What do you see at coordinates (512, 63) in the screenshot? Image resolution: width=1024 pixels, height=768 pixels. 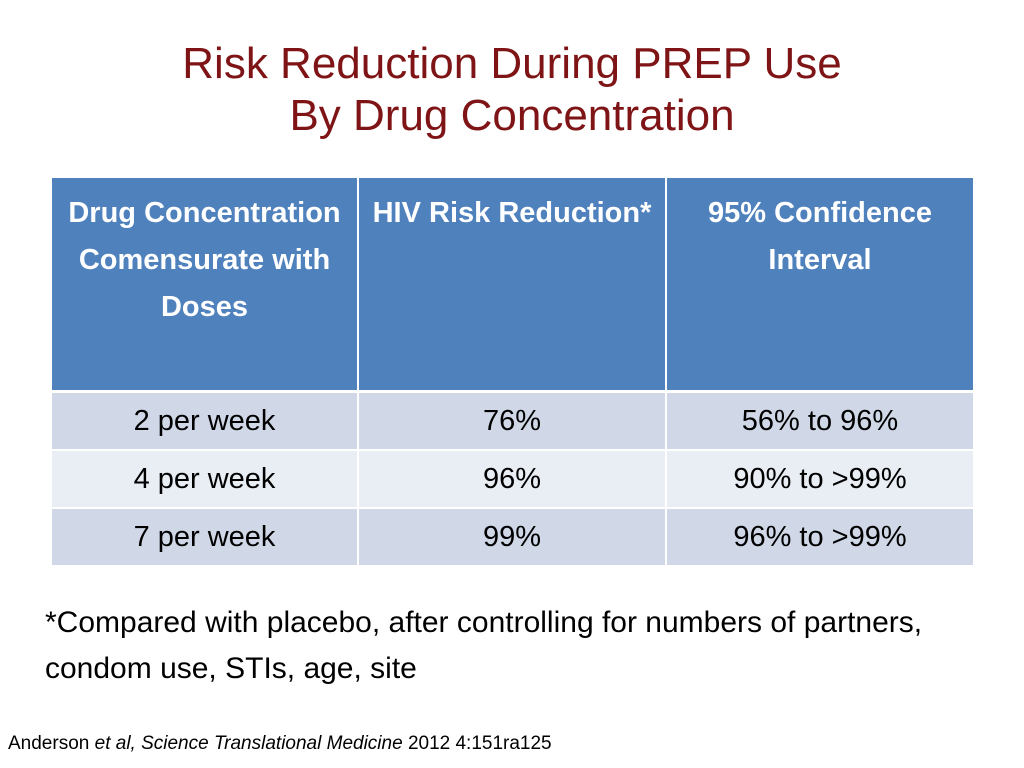 I see `title-line-1: Risk Reduction During PREP Use` at bounding box center [512, 63].